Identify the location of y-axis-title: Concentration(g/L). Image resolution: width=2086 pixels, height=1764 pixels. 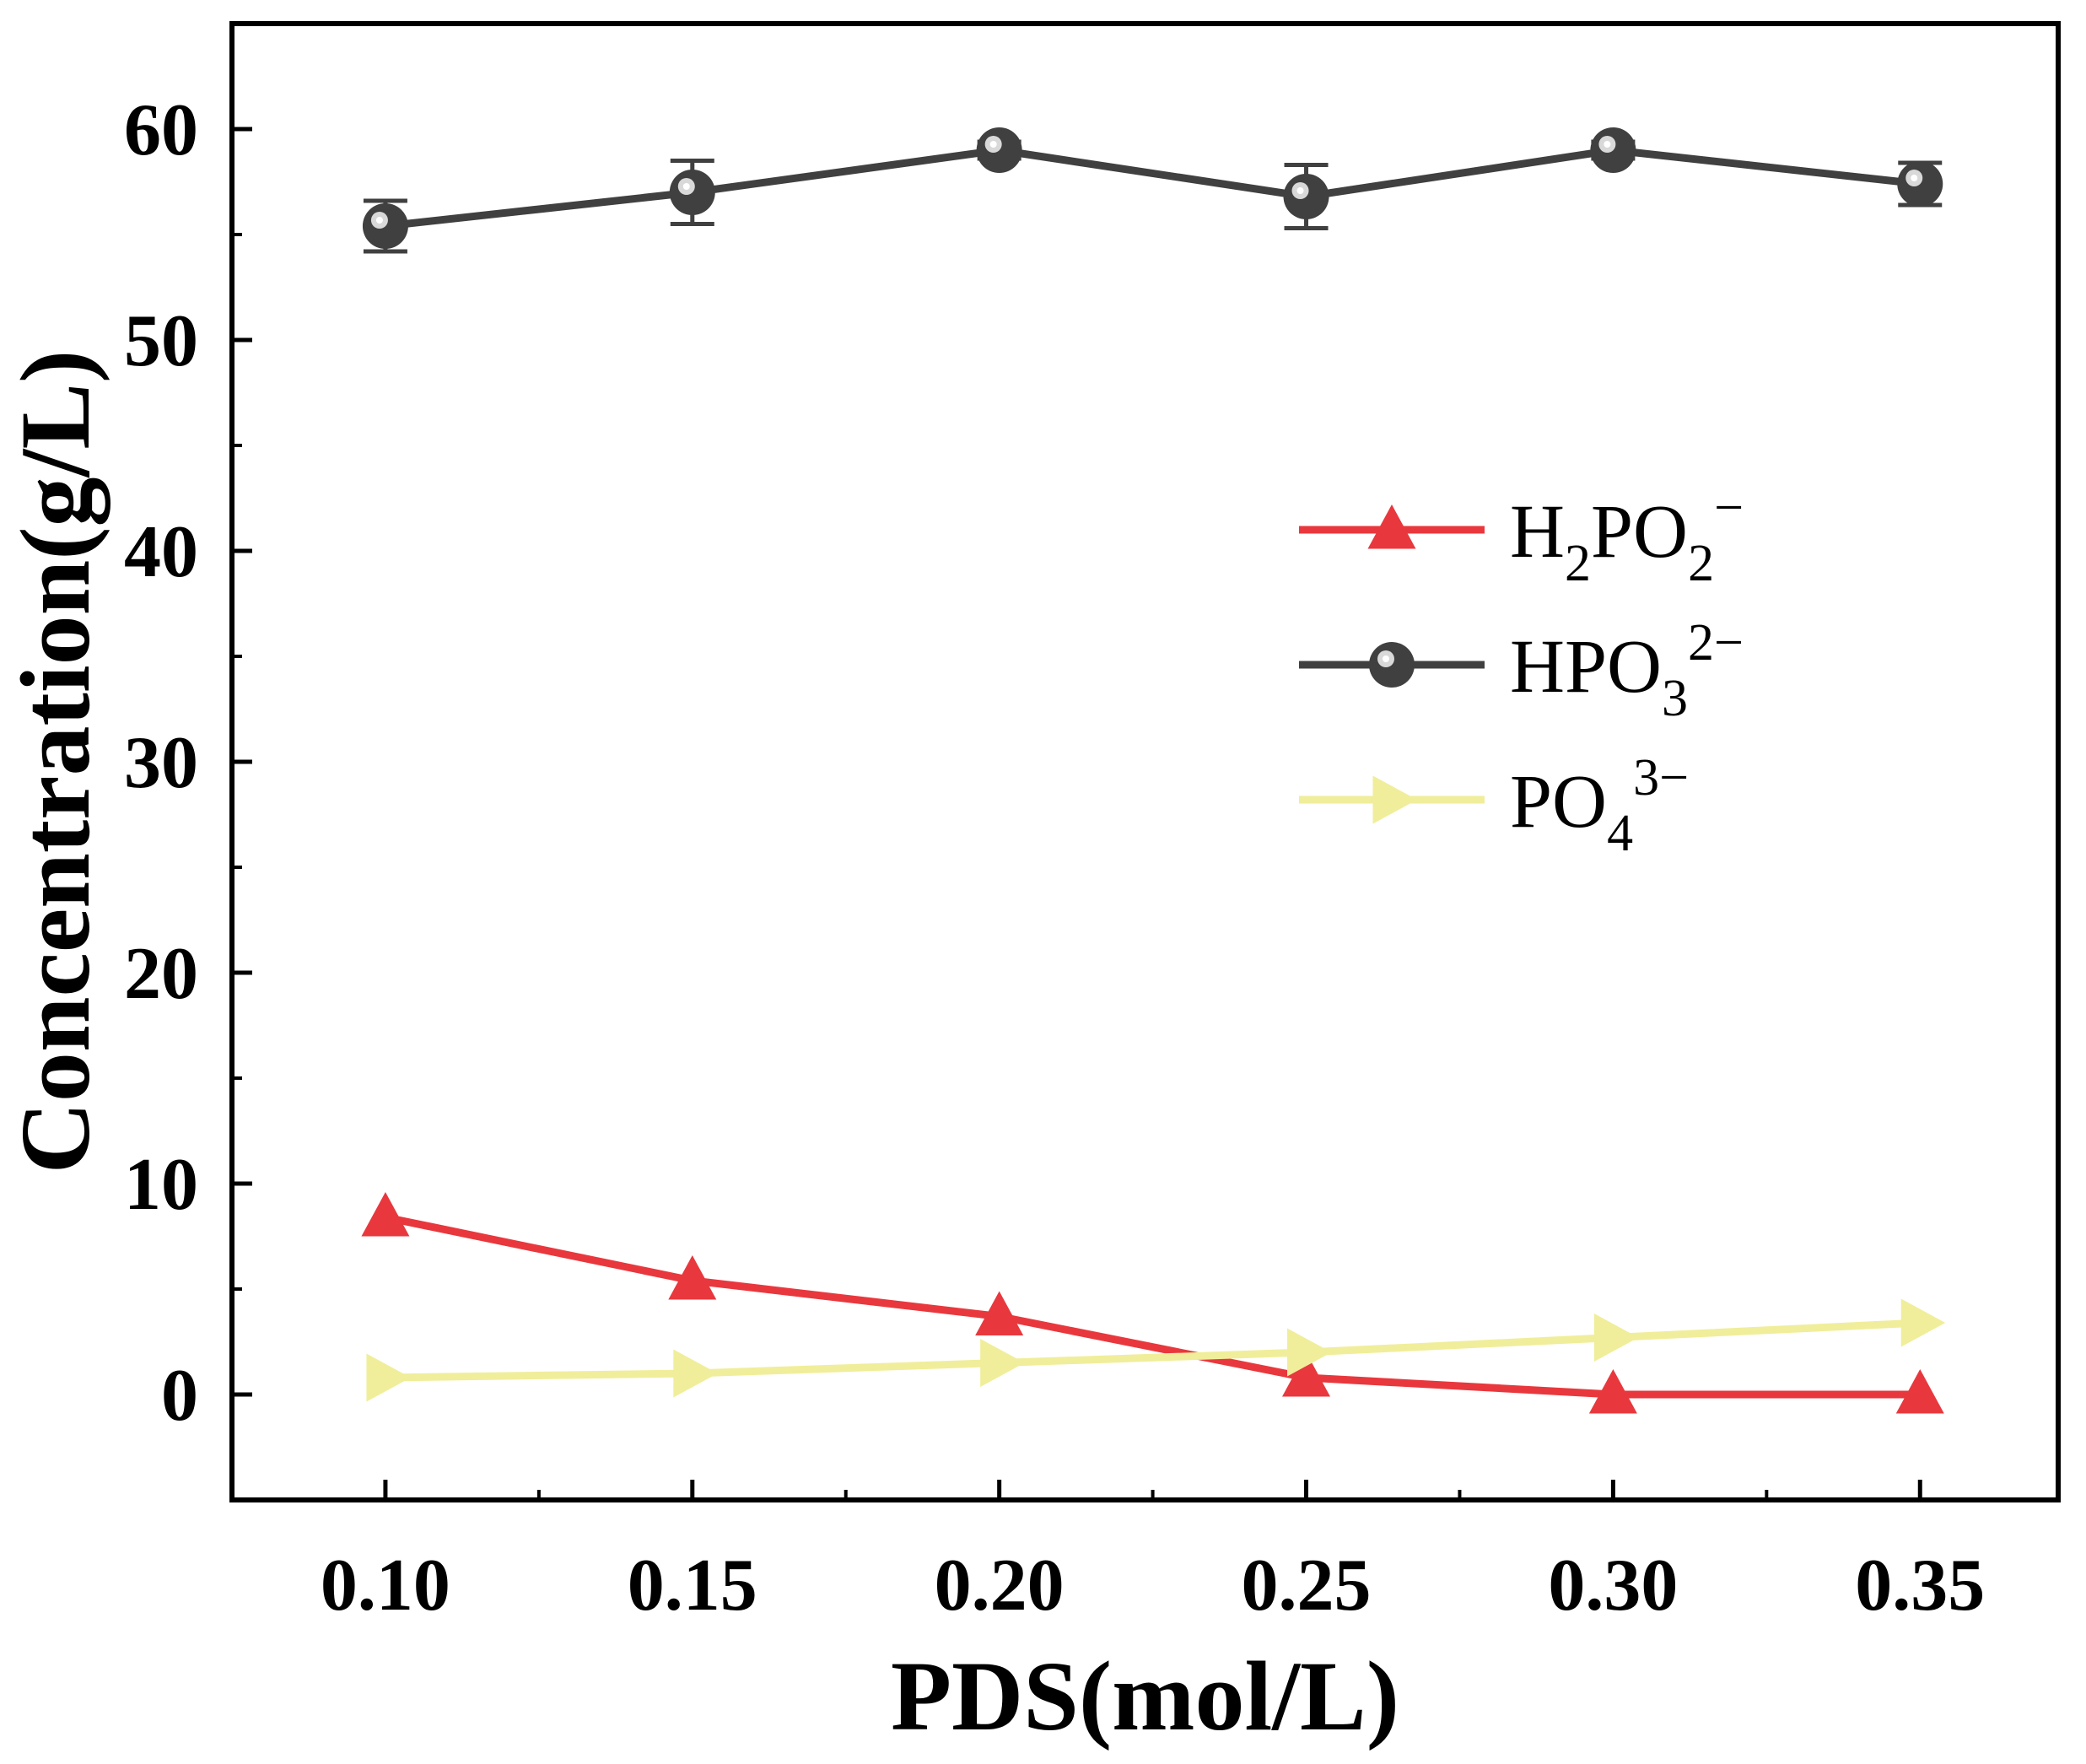
(55, 762).